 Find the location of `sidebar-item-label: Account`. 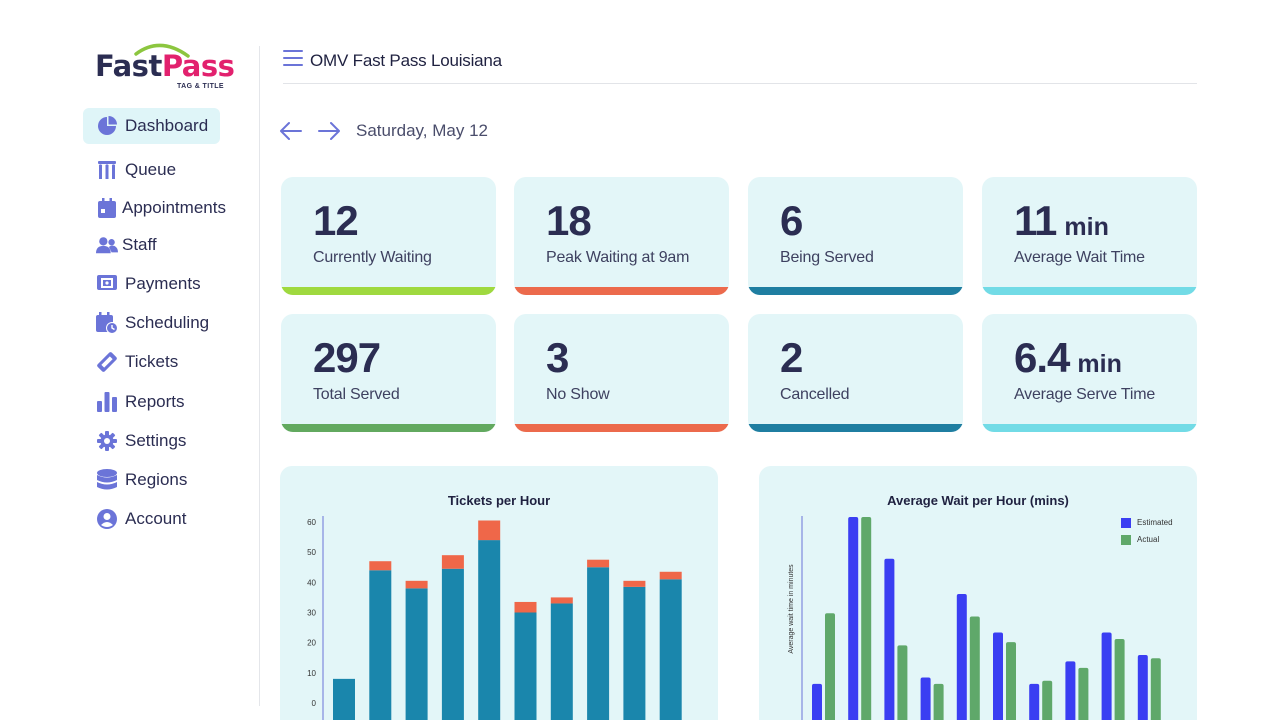

sidebar-item-label: Account is located at coordinates (156, 518).